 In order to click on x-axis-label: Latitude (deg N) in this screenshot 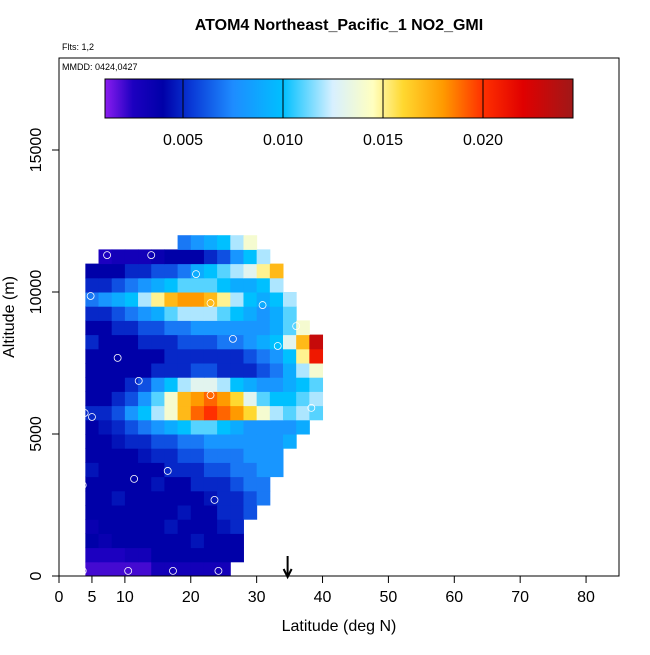, I will do `click(339, 626)`.